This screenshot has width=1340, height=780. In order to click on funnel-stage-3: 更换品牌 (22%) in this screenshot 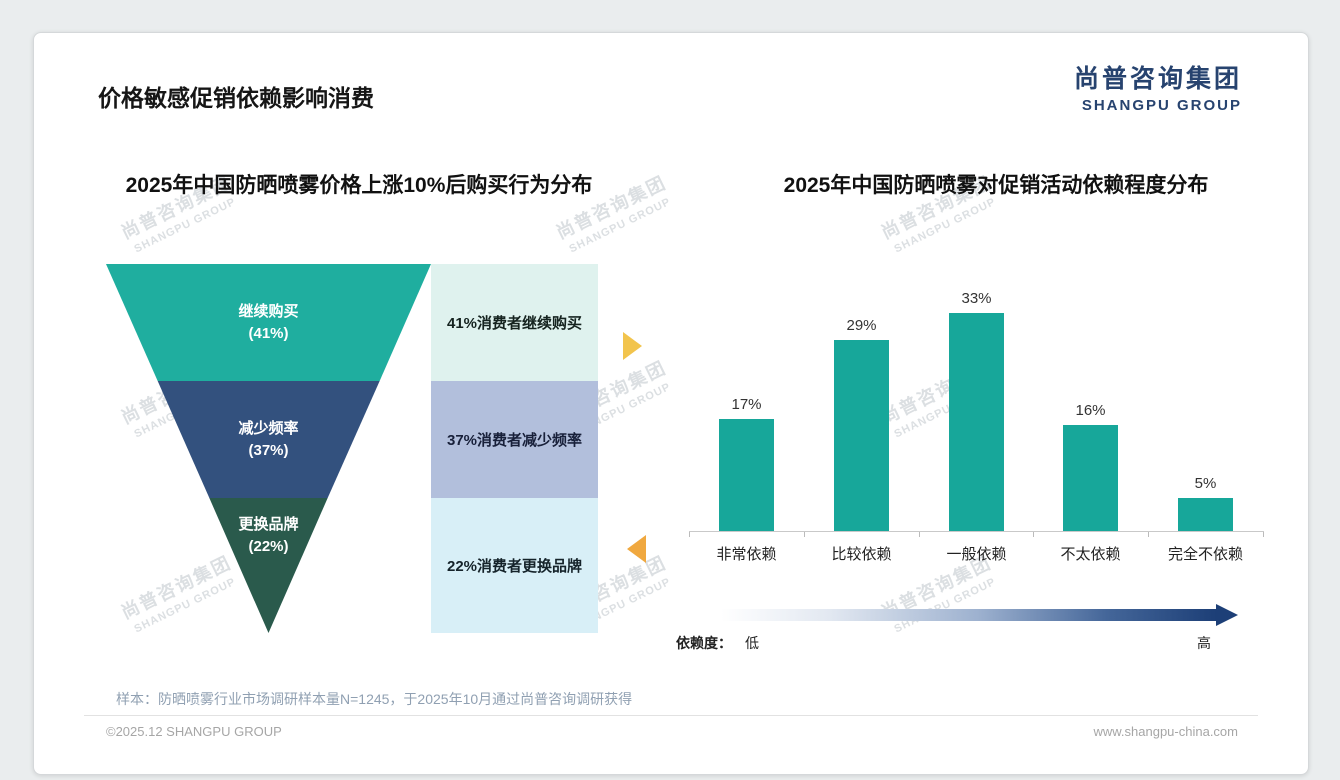, I will do `click(268, 565)`.